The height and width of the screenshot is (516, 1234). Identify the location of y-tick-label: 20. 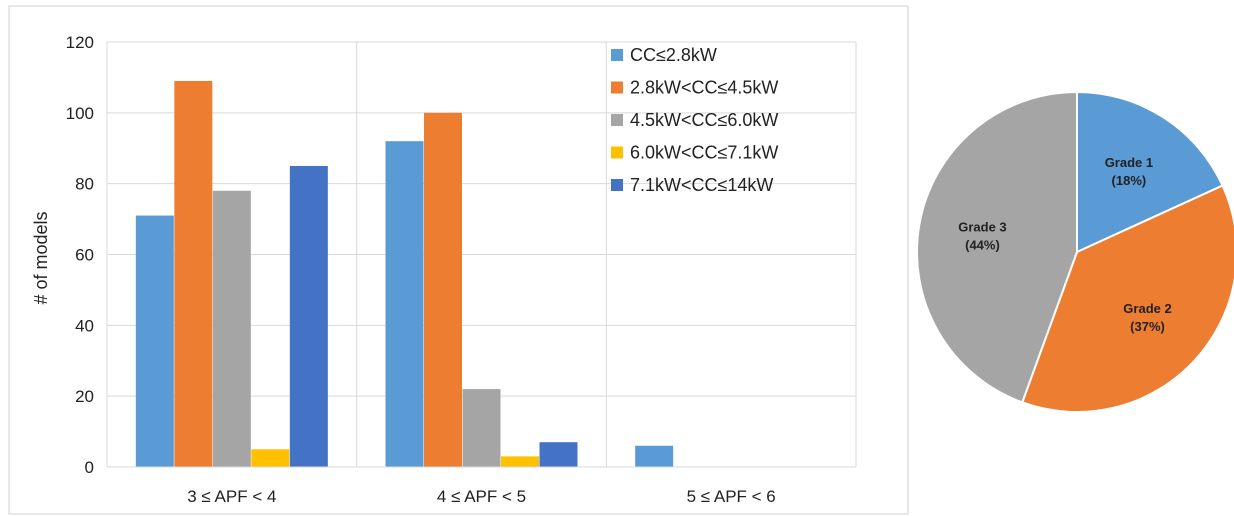
(84, 396).